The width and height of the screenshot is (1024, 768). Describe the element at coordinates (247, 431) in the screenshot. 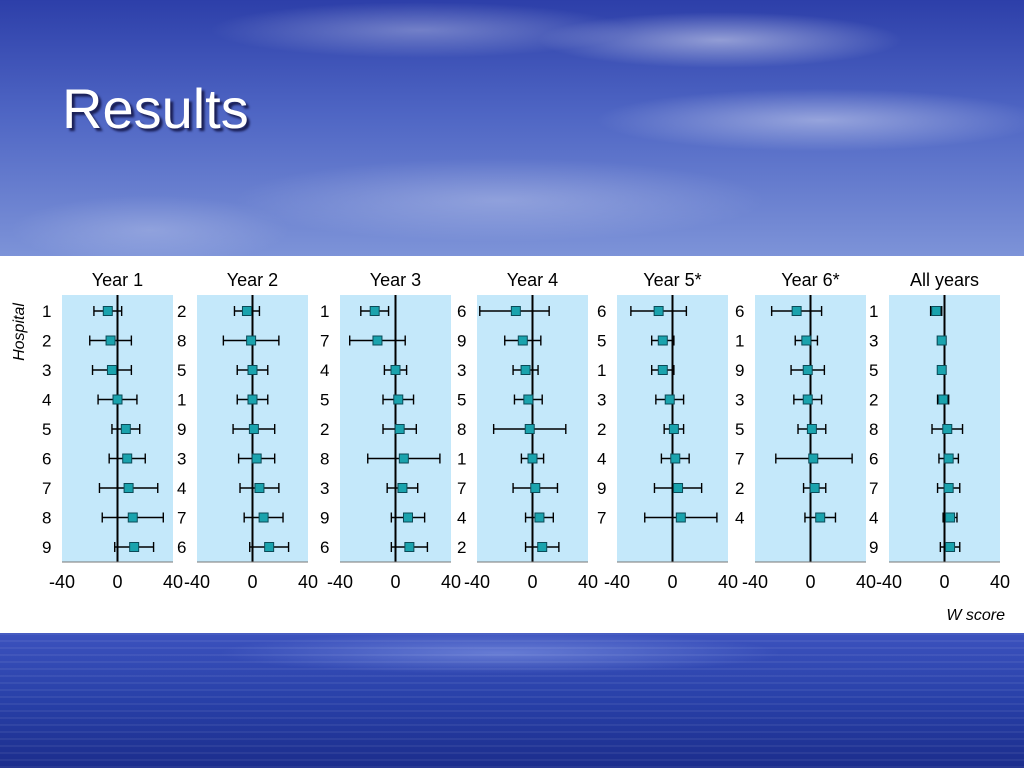

I see `panel-1: Year 2 -40 0 40 2 8 5 1 9 3 4 7 6` at that location.